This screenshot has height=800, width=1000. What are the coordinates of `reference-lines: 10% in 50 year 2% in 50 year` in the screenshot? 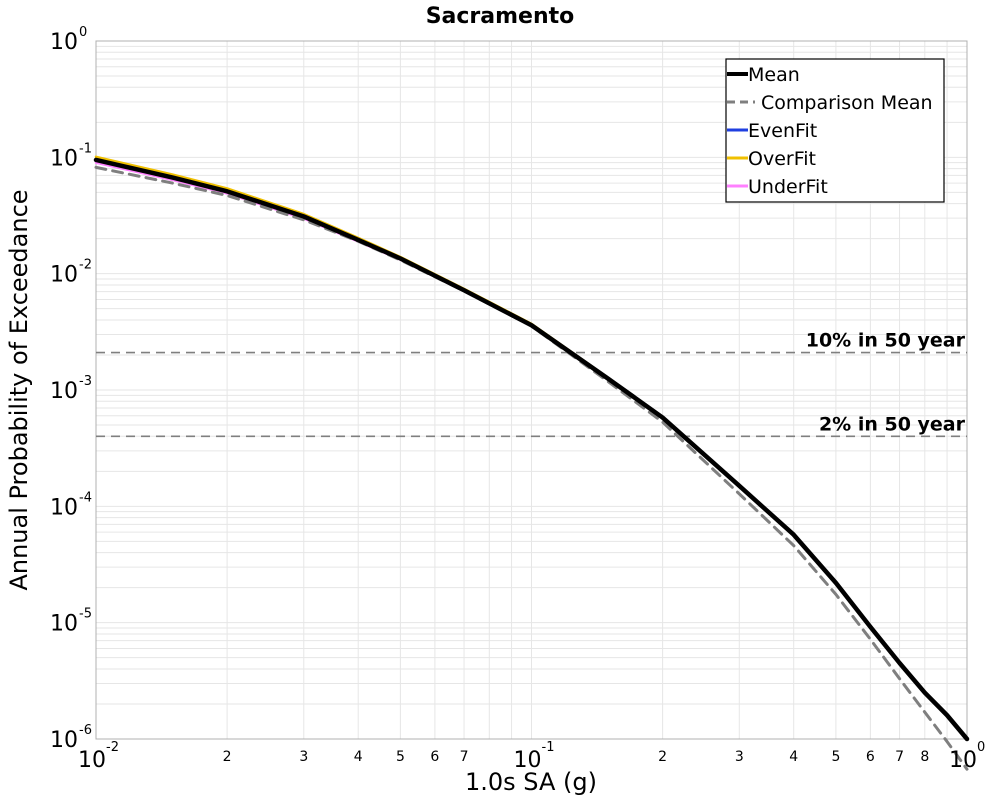 It's located at (531, 384).